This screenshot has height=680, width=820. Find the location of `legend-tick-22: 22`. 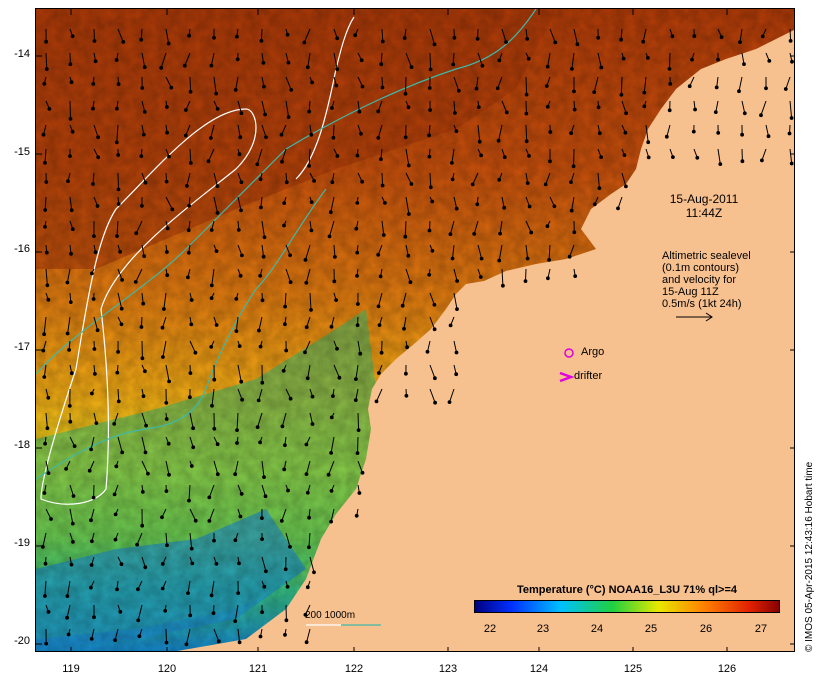

legend-tick-22: 22 is located at coordinates (490, 629).